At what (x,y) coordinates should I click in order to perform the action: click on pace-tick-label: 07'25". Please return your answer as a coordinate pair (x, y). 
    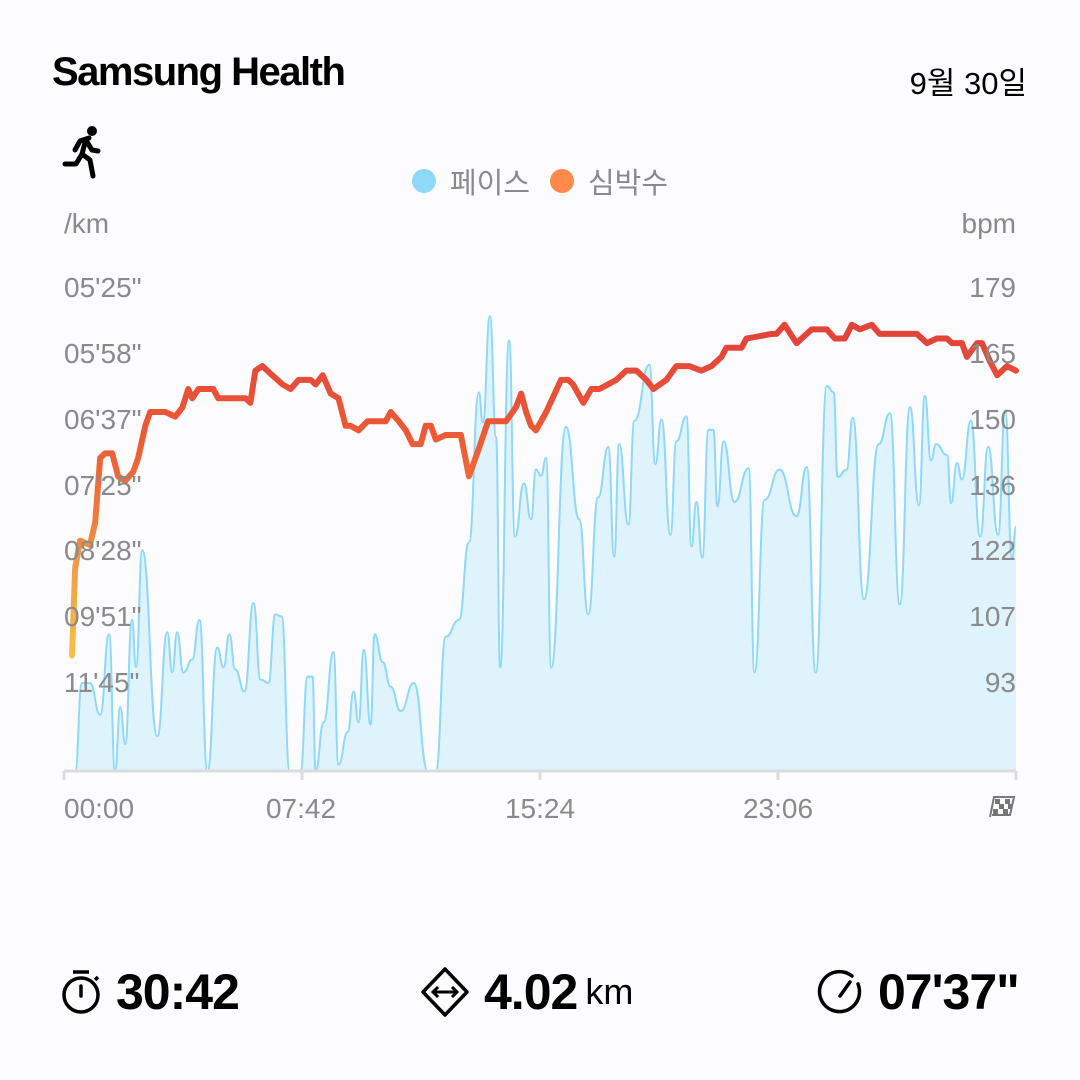
    Looking at the image, I should click on (103, 485).